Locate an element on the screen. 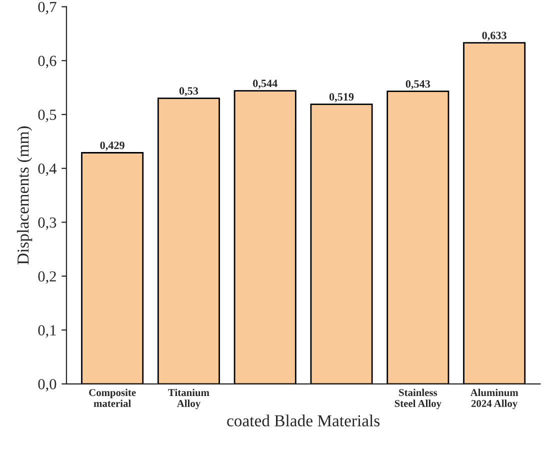 This screenshot has width=554, height=449. x-axis-title: coated Blade Materials is located at coordinates (303, 420).